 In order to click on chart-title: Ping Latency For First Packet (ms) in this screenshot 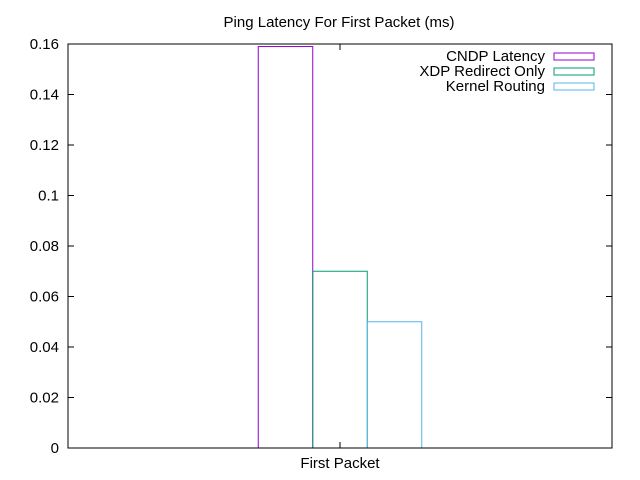, I will do `click(339, 22)`.